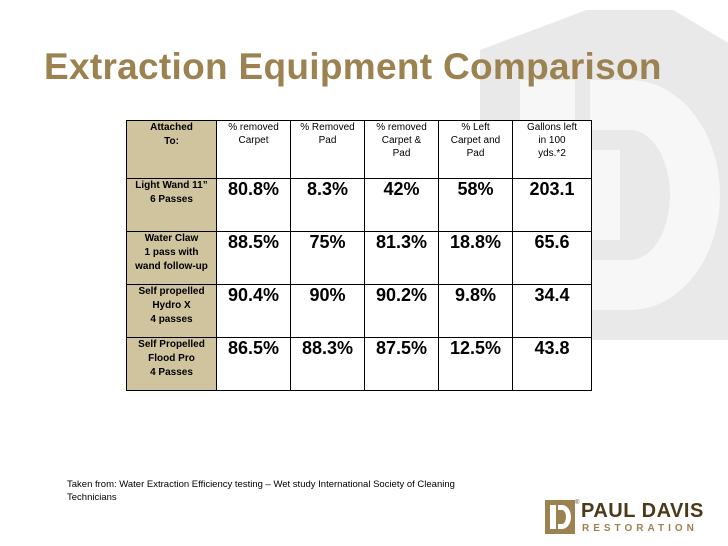  Describe the element at coordinates (552, 205) in the screenshot. I see `table-cell: 203.1` at that location.